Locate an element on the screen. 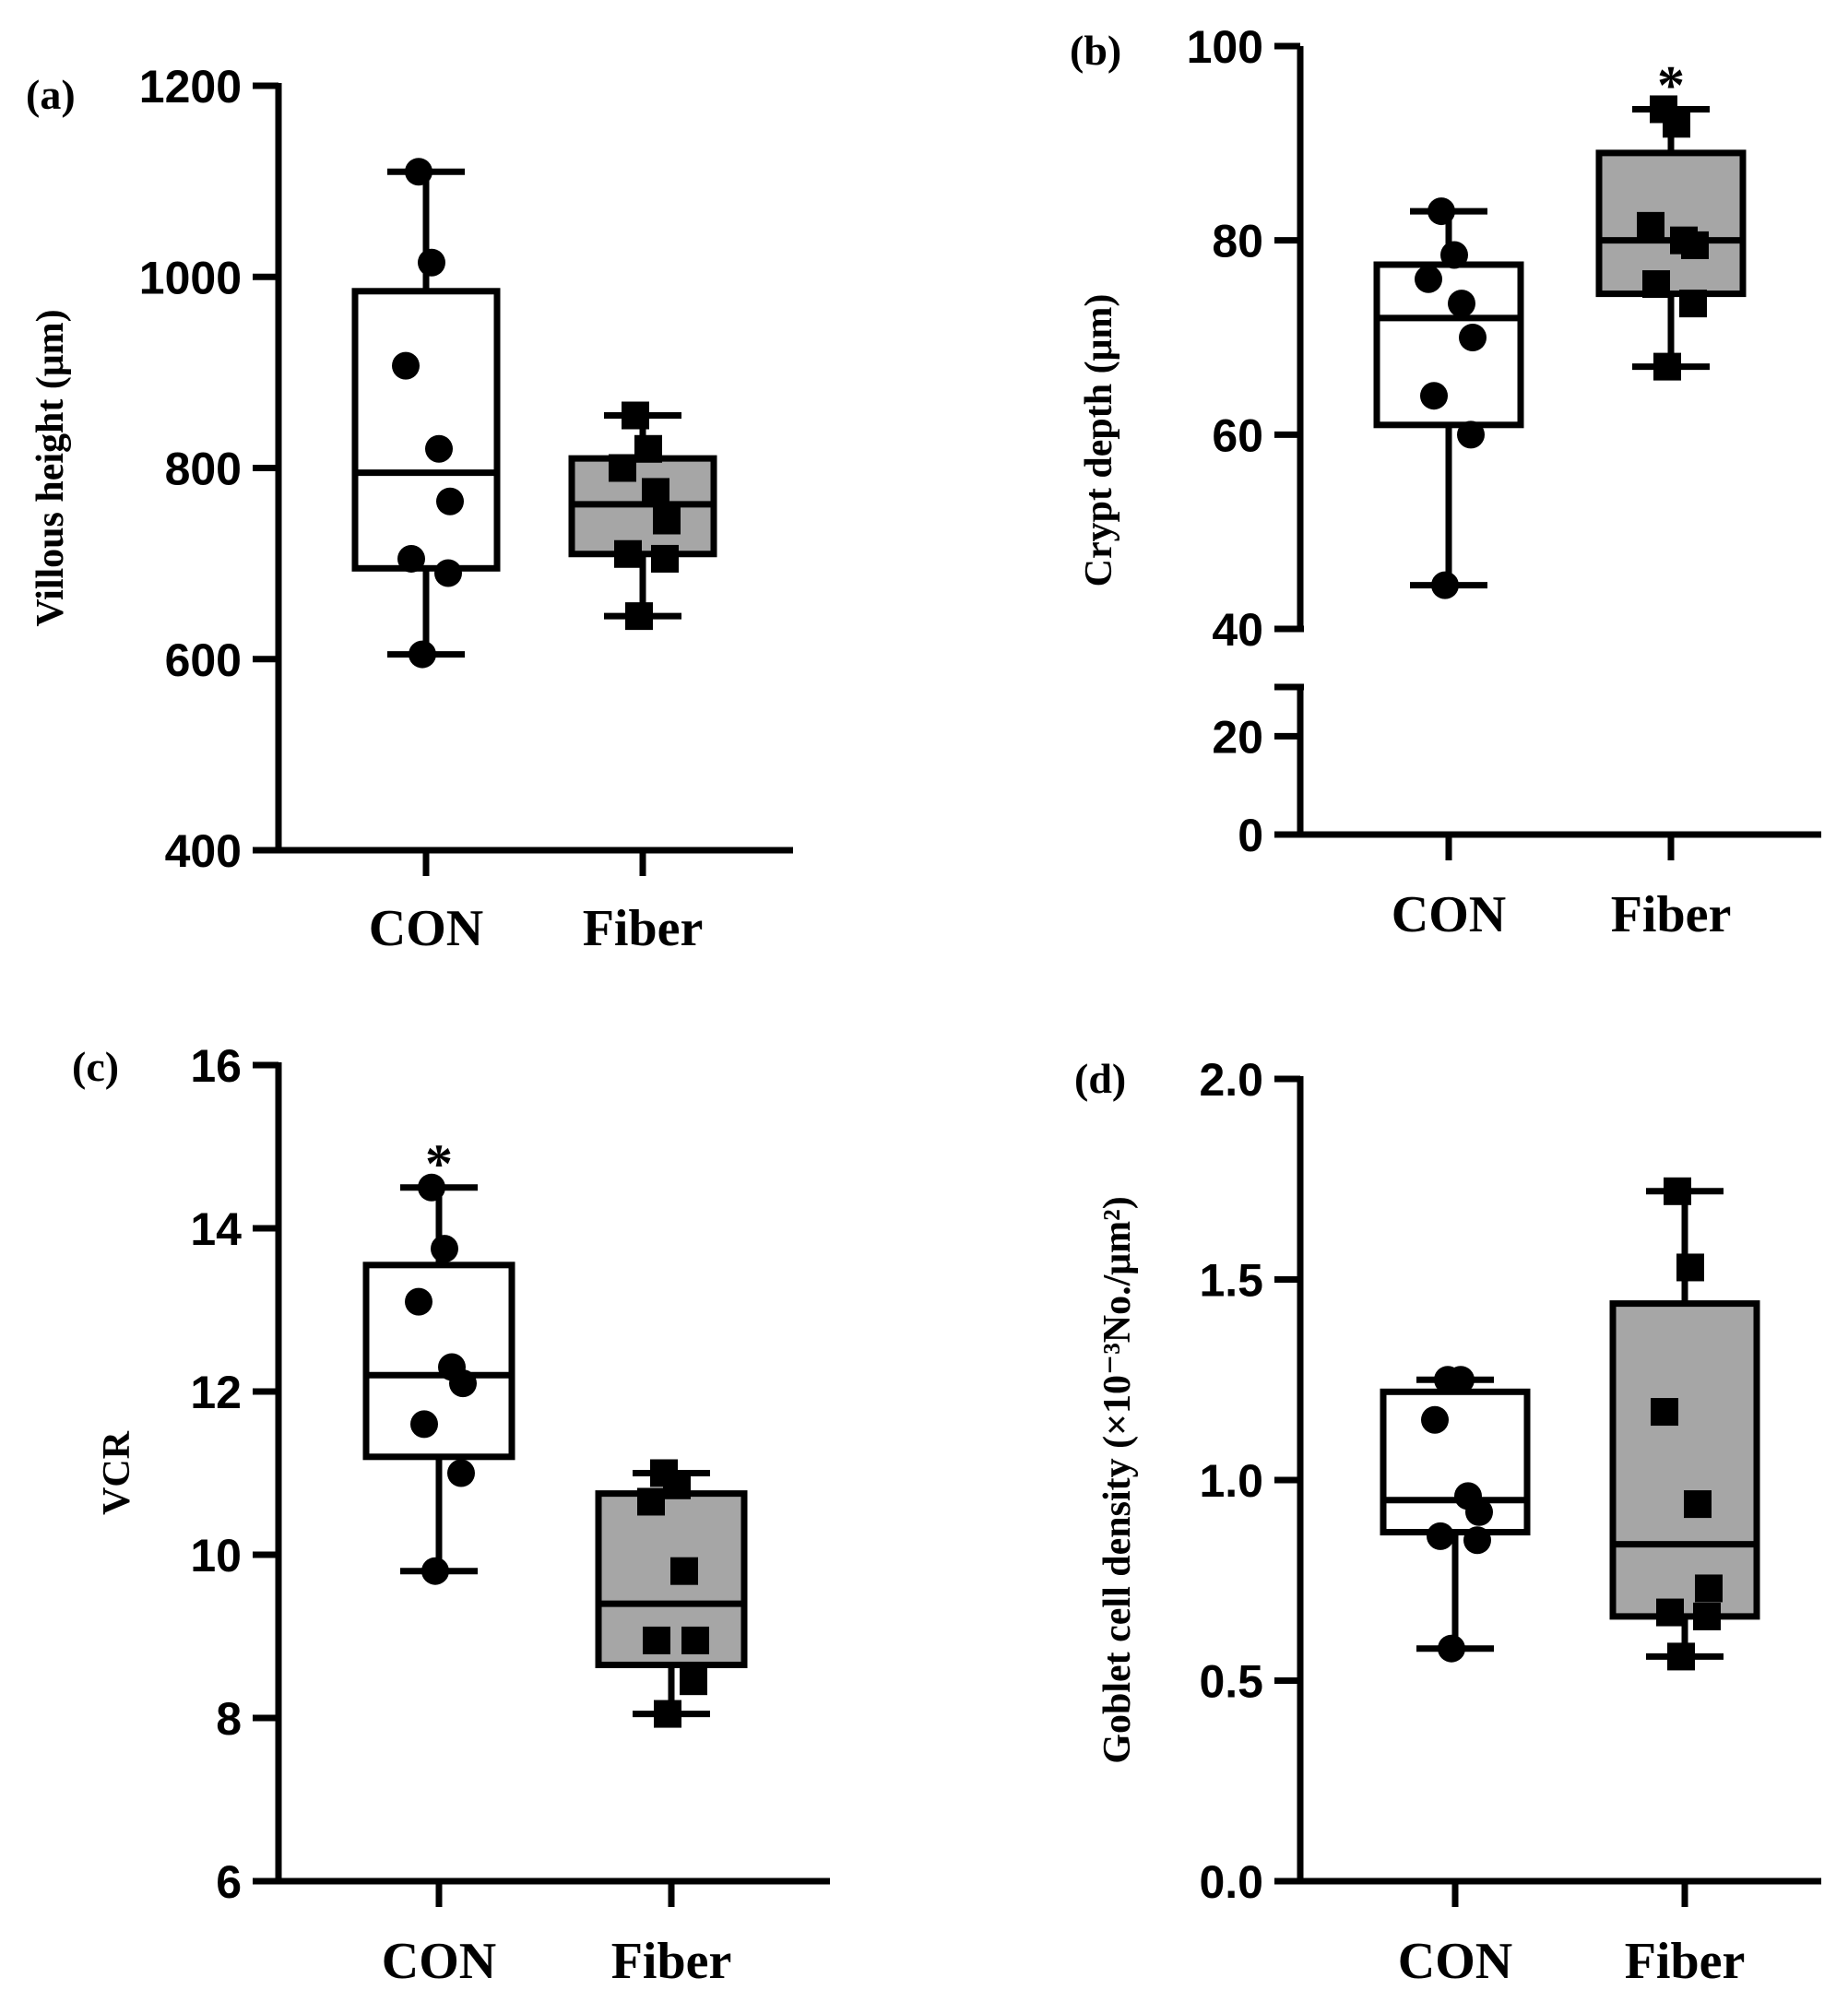 This screenshot has height=1990, width=1848. y-tick-label: 0 is located at coordinates (1251, 835).